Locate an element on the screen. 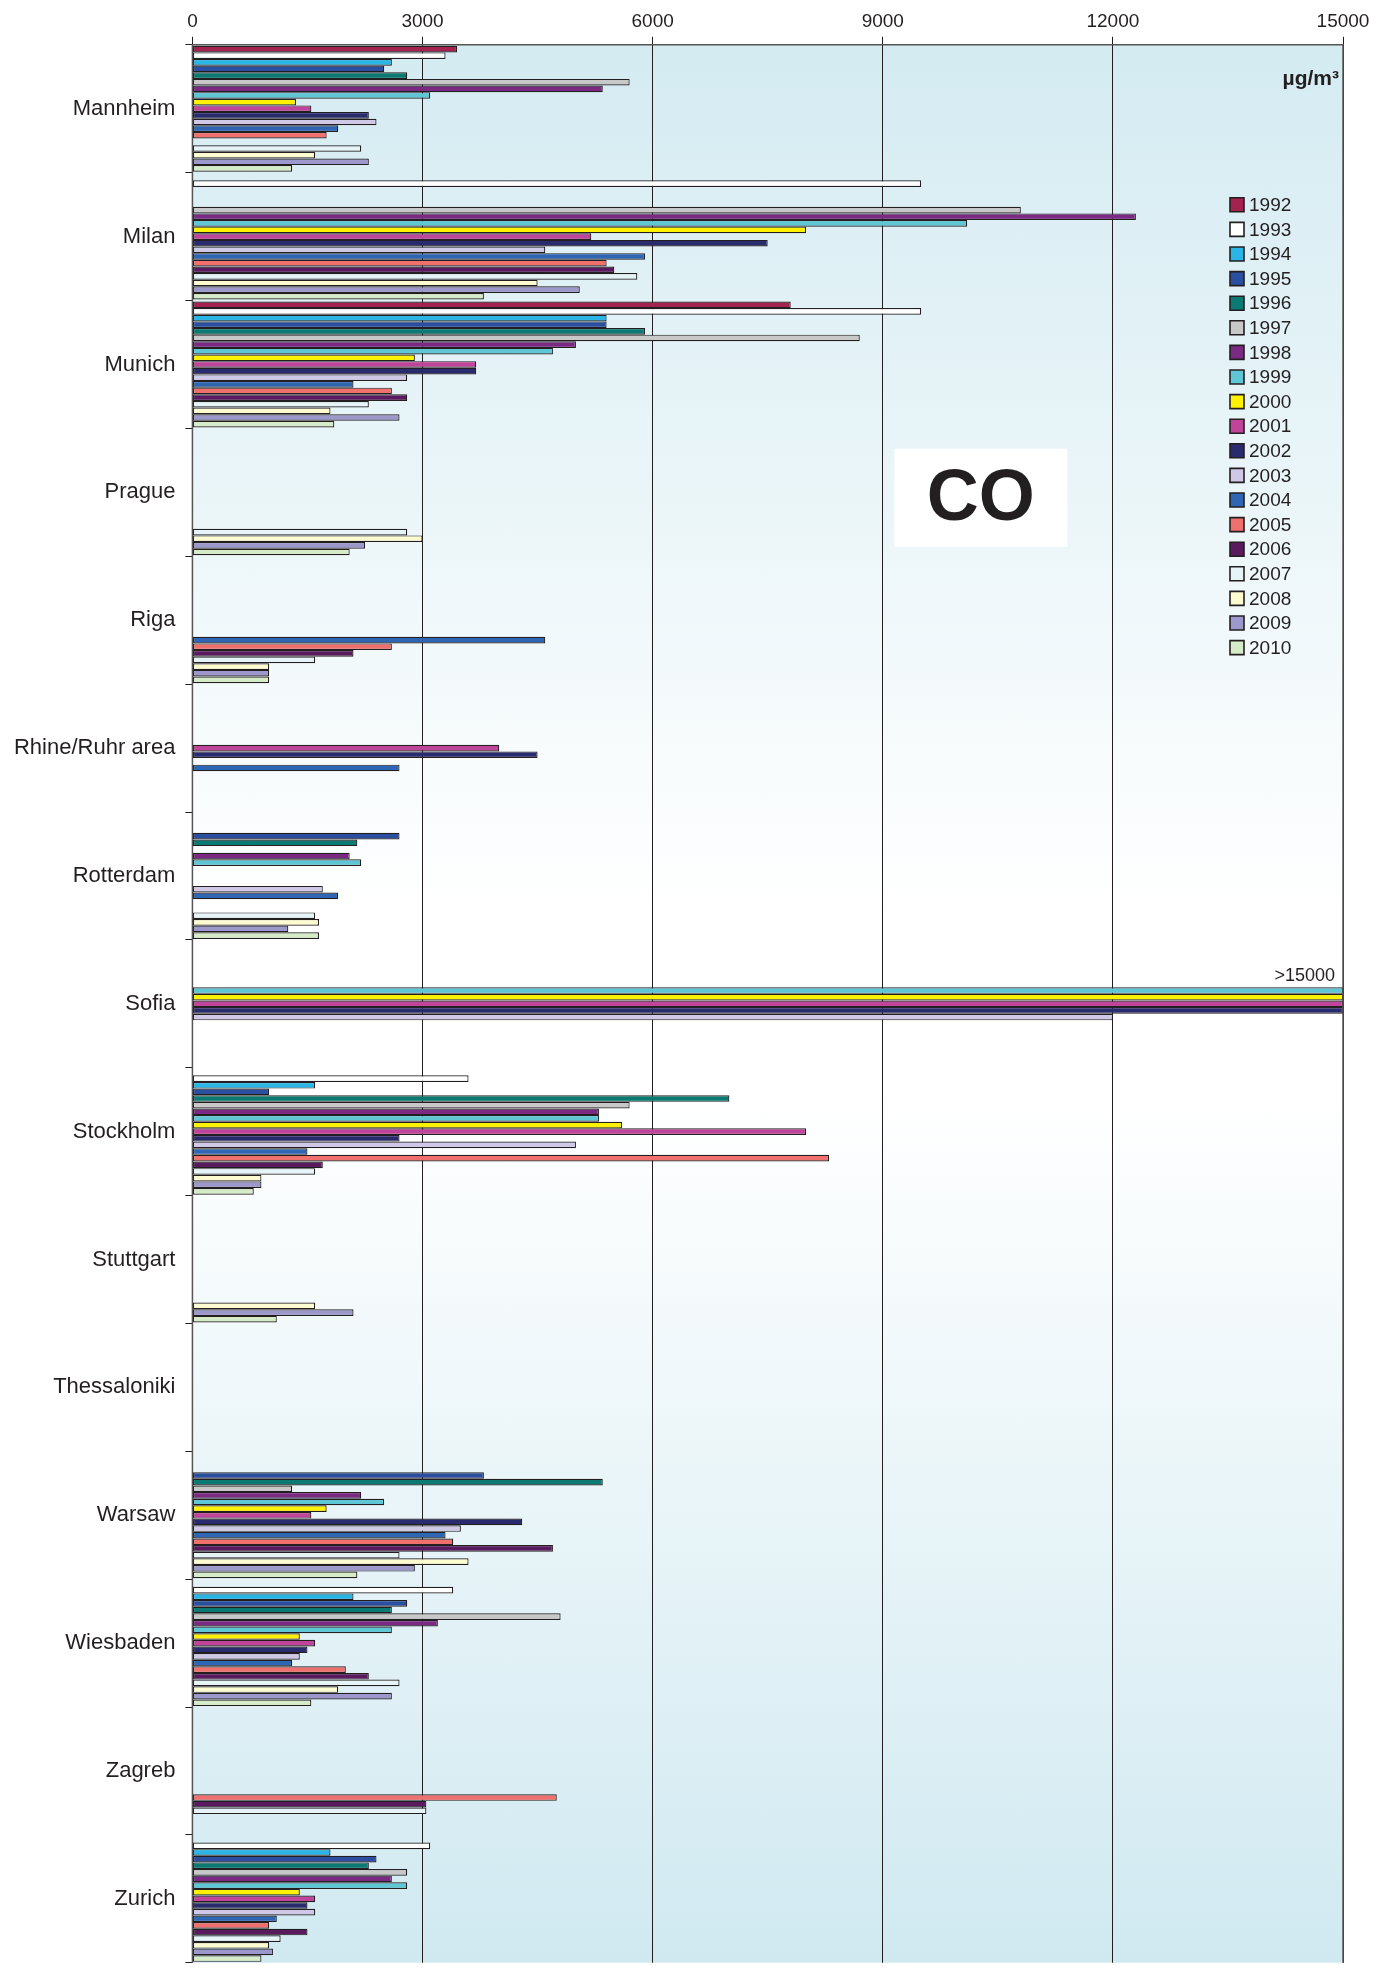 This screenshot has height=1986, width=1385. legend-label: 2002 is located at coordinates (1270, 451).